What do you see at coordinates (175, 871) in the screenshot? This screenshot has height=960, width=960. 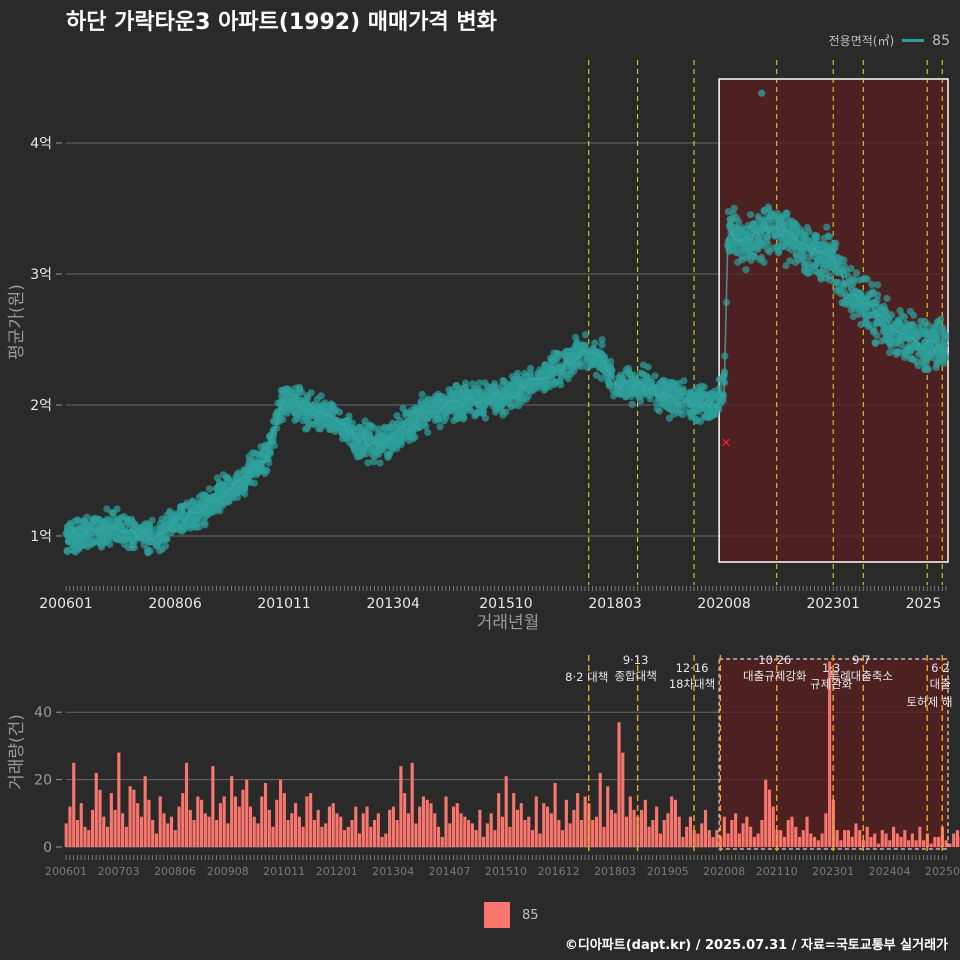 I see `bar-x-tick-label: 200806` at bounding box center [175, 871].